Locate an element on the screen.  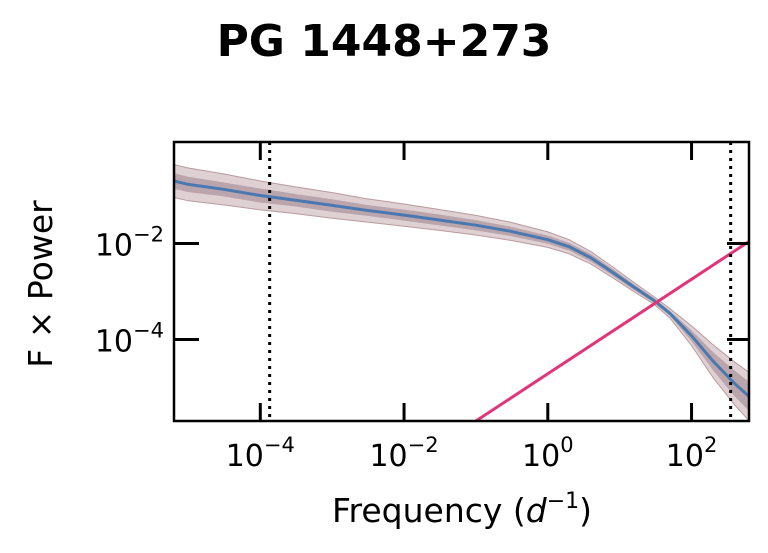
series-1-line is located at coordinates (612, 330).